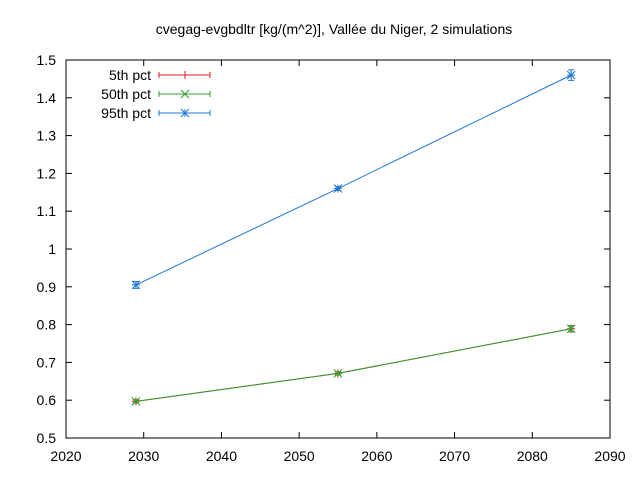 This screenshot has width=640, height=480. What do you see at coordinates (47, 98) in the screenshot?
I see `y-tick-label: 1.4` at bounding box center [47, 98].